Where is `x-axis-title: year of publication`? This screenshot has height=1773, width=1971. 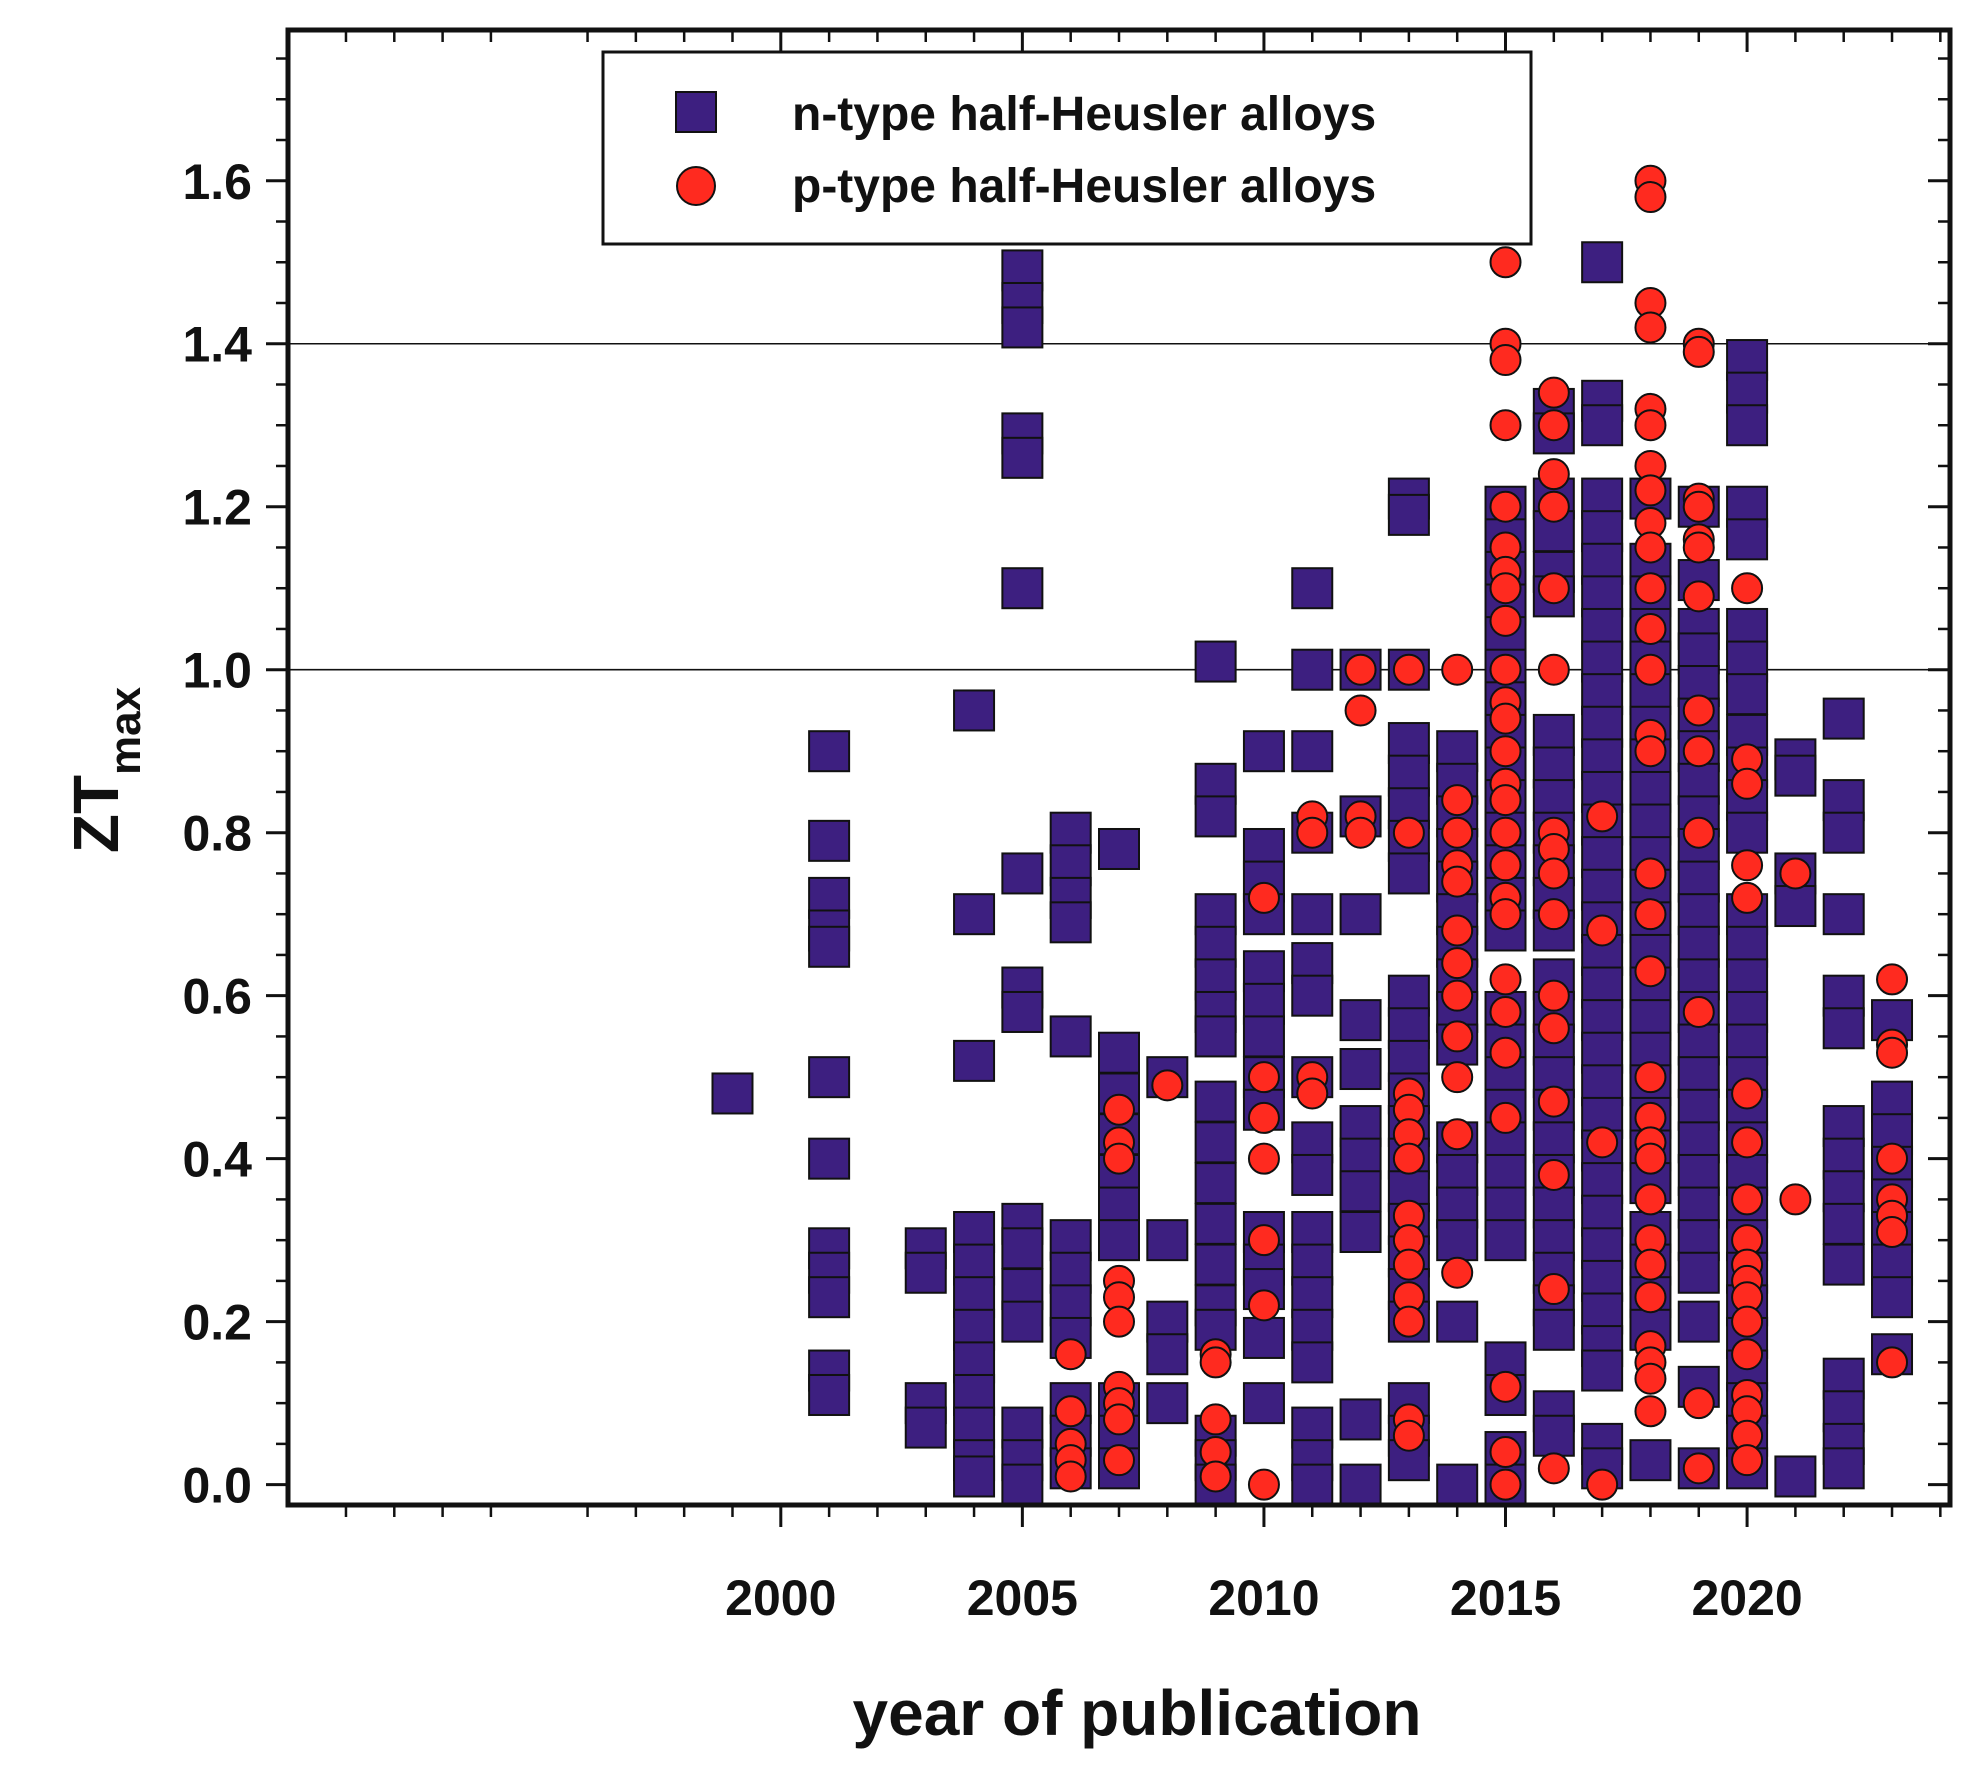
x-axis-title: year of publication is located at coordinates (1137, 1713).